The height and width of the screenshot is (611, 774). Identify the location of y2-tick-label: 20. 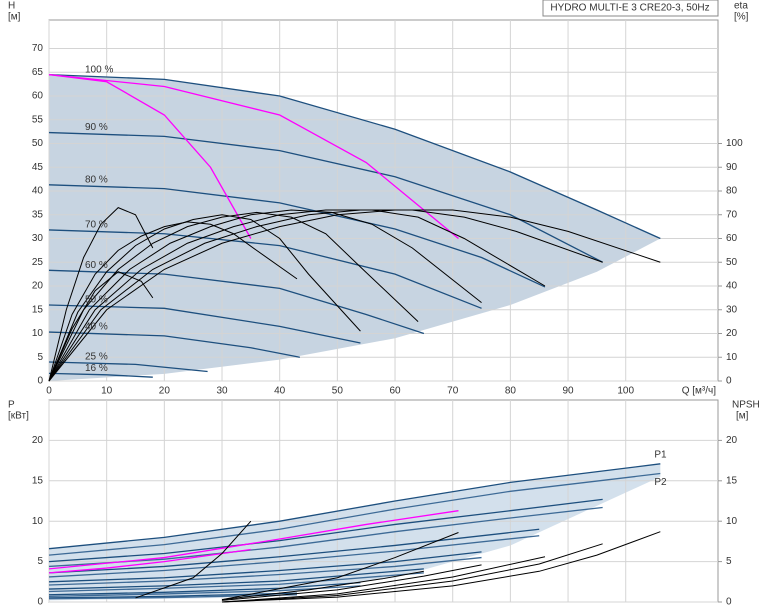
(732, 333).